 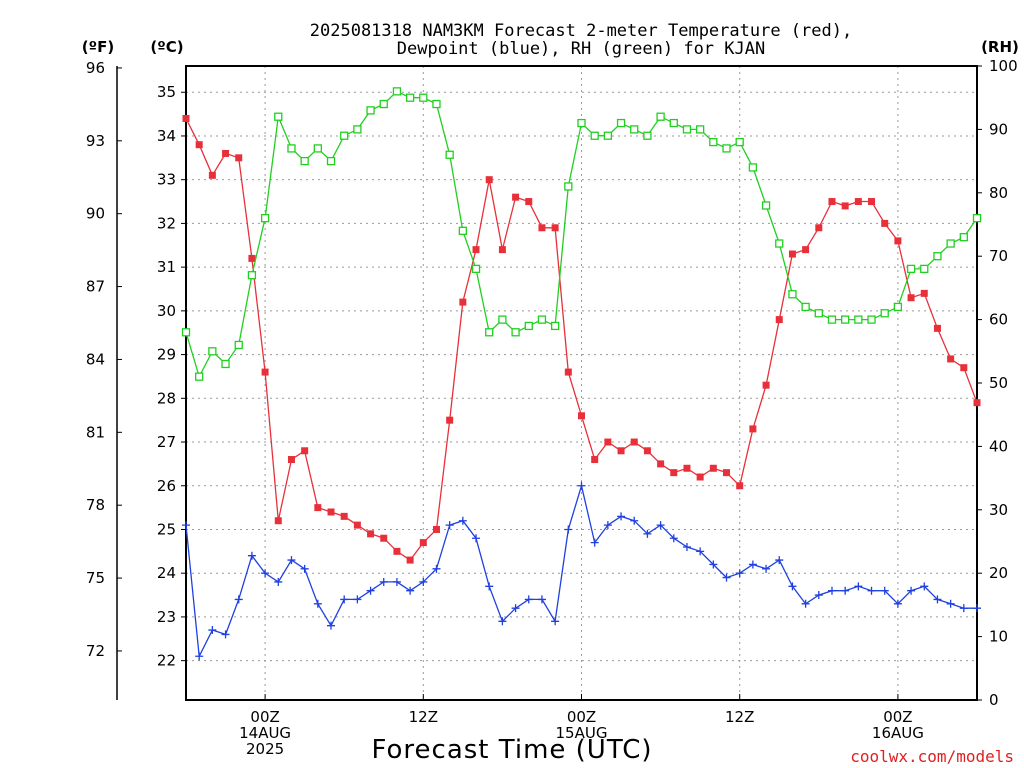 What do you see at coordinates (932, 756) in the screenshot?
I see `source-credit: coolwx.com/models` at bounding box center [932, 756].